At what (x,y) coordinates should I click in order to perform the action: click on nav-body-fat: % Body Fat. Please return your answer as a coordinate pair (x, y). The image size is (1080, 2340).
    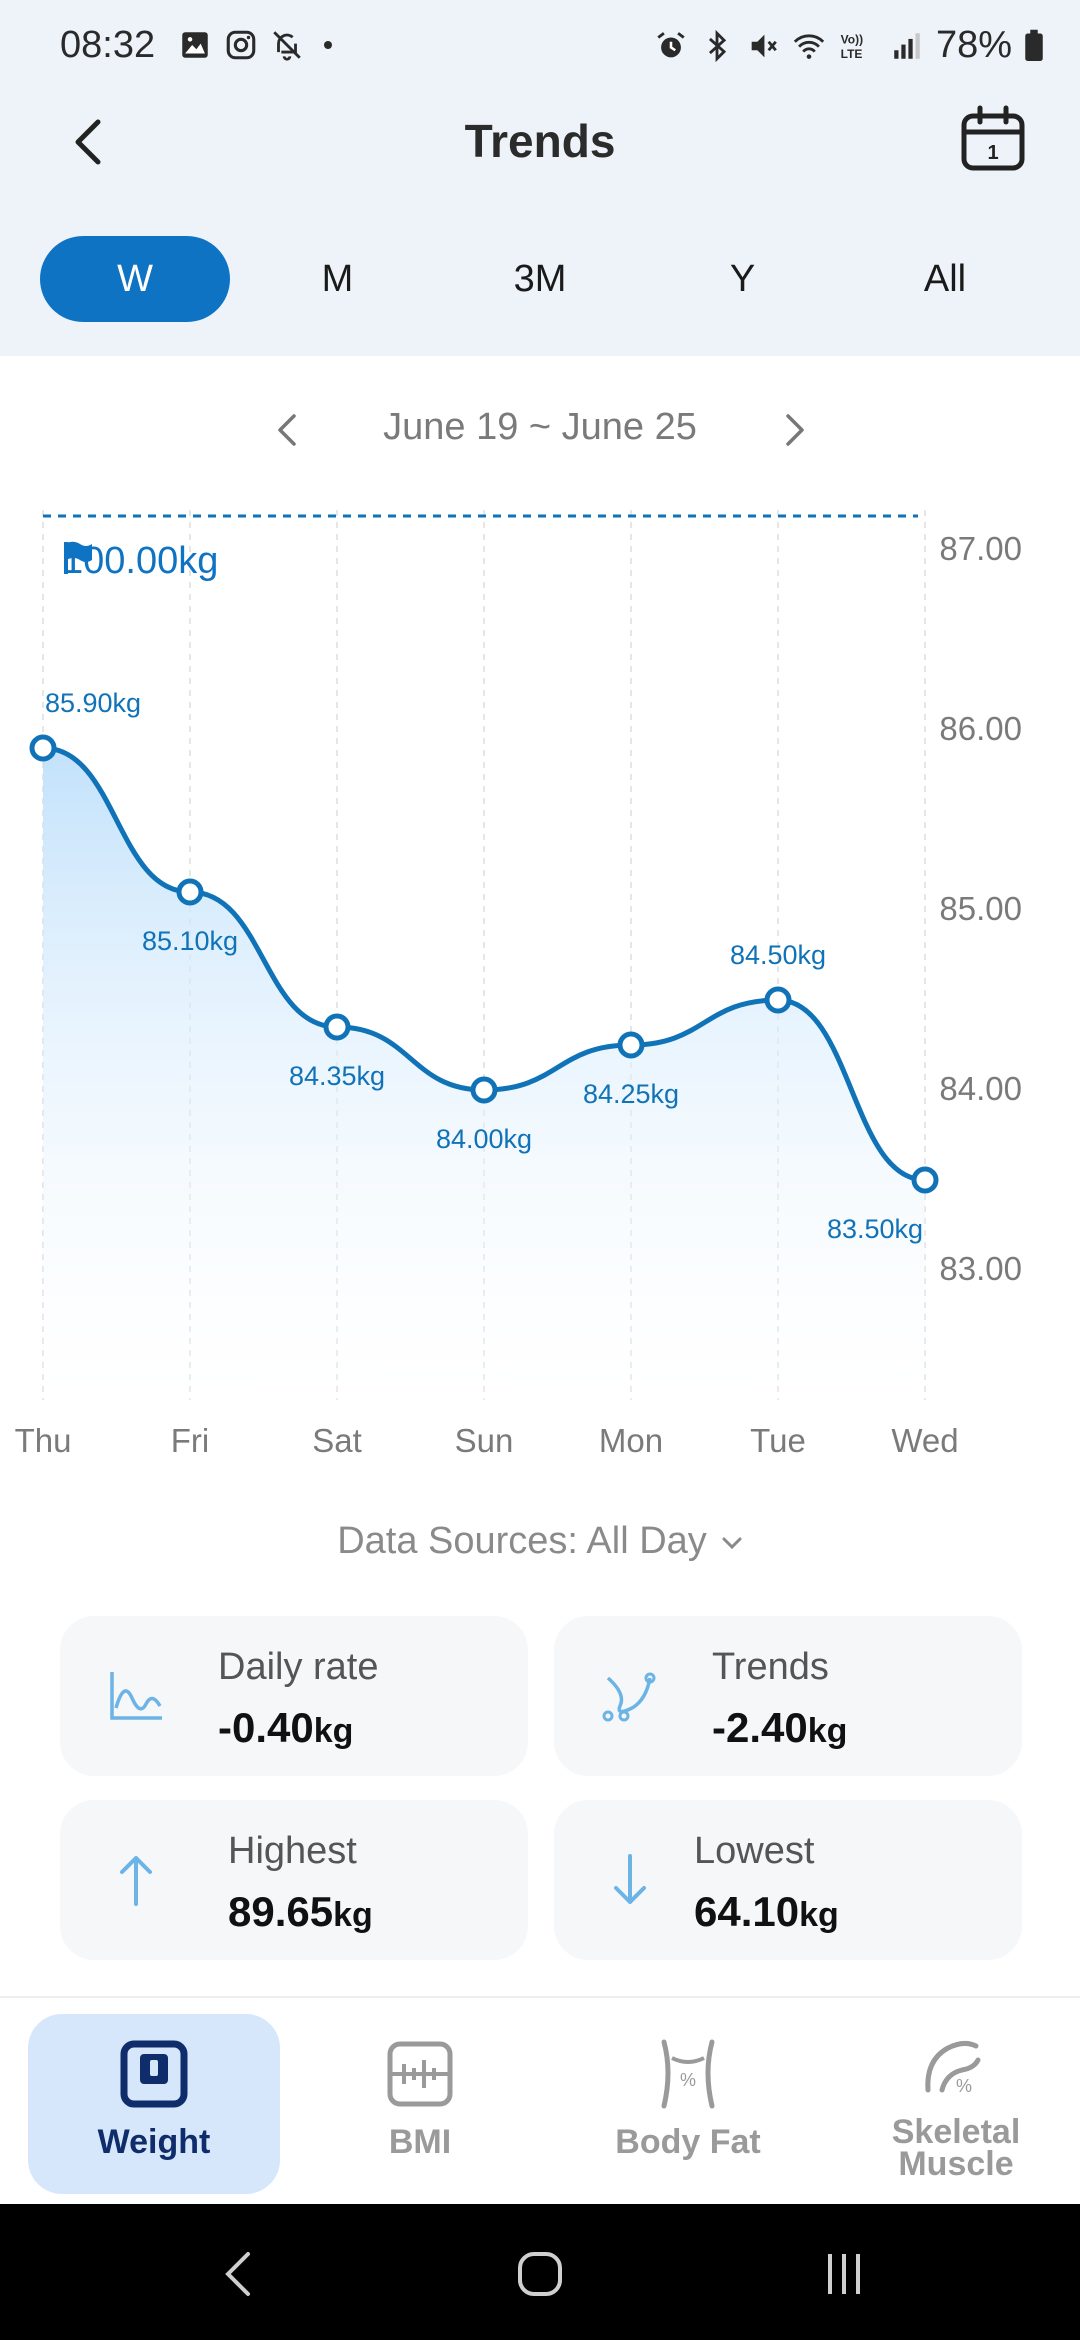
    Looking at the image, I should click on (688, 2104).